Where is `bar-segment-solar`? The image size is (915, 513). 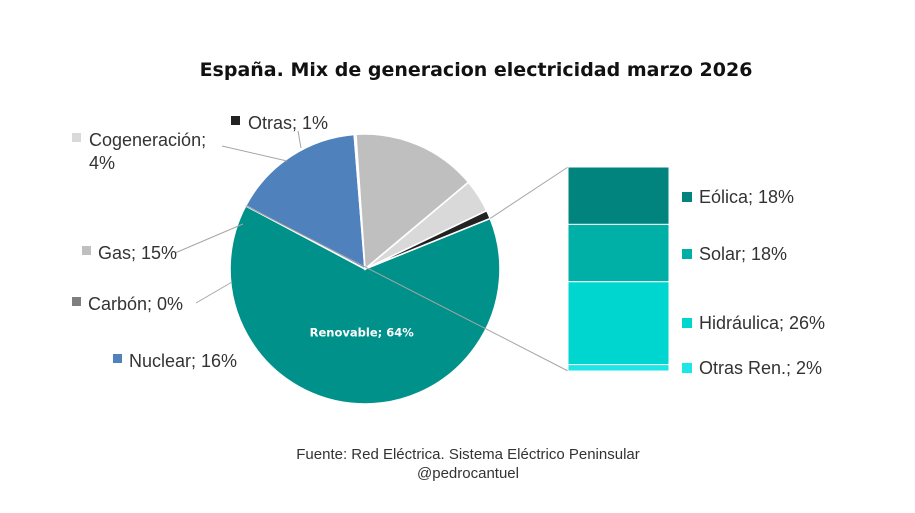
bar-segment-solar is located at coordinates (618, 253).